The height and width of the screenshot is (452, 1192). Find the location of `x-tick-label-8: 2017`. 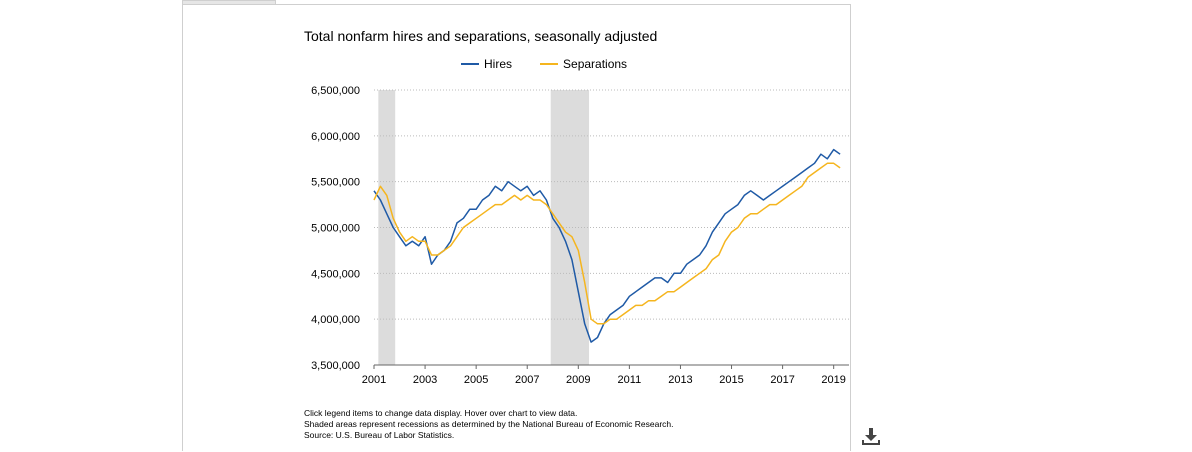

x-tick-label-8: 2017 is located at coordinates (782, 380).